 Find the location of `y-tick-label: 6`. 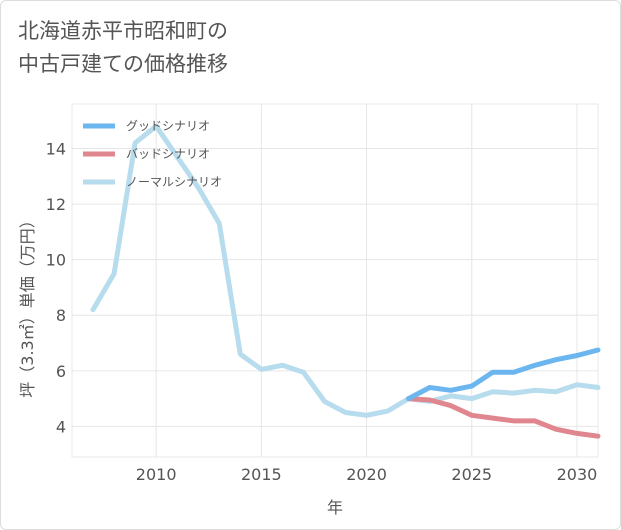

y-tick-label: 6 is located at coordinates (61, 371).